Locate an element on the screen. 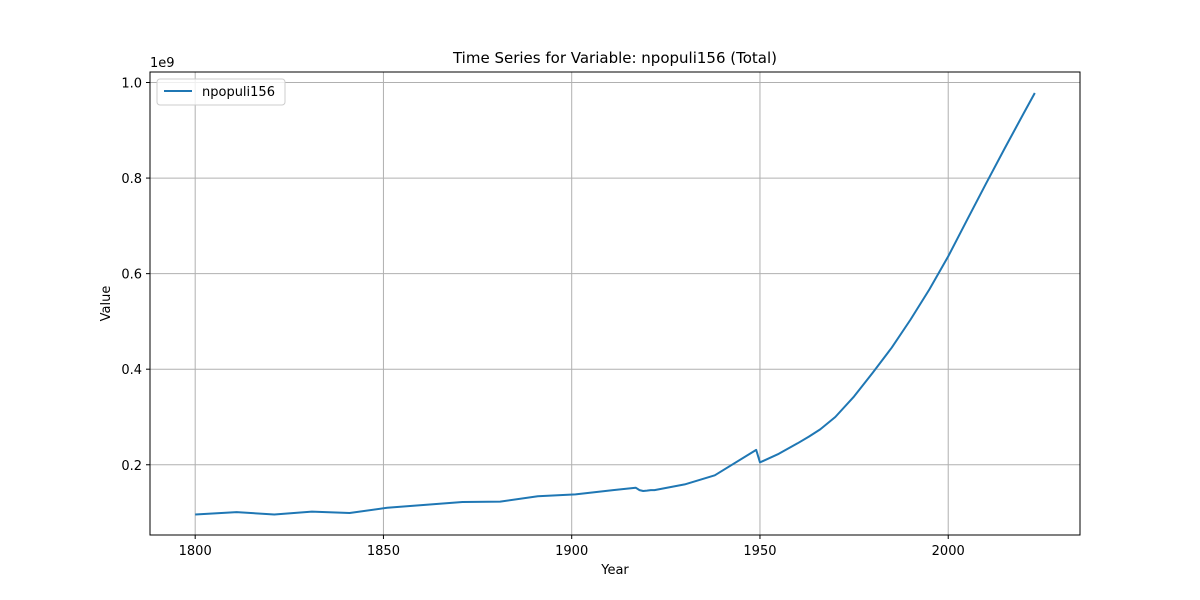  y-tick-label: 0.6 is located at coordinates (131, 275).